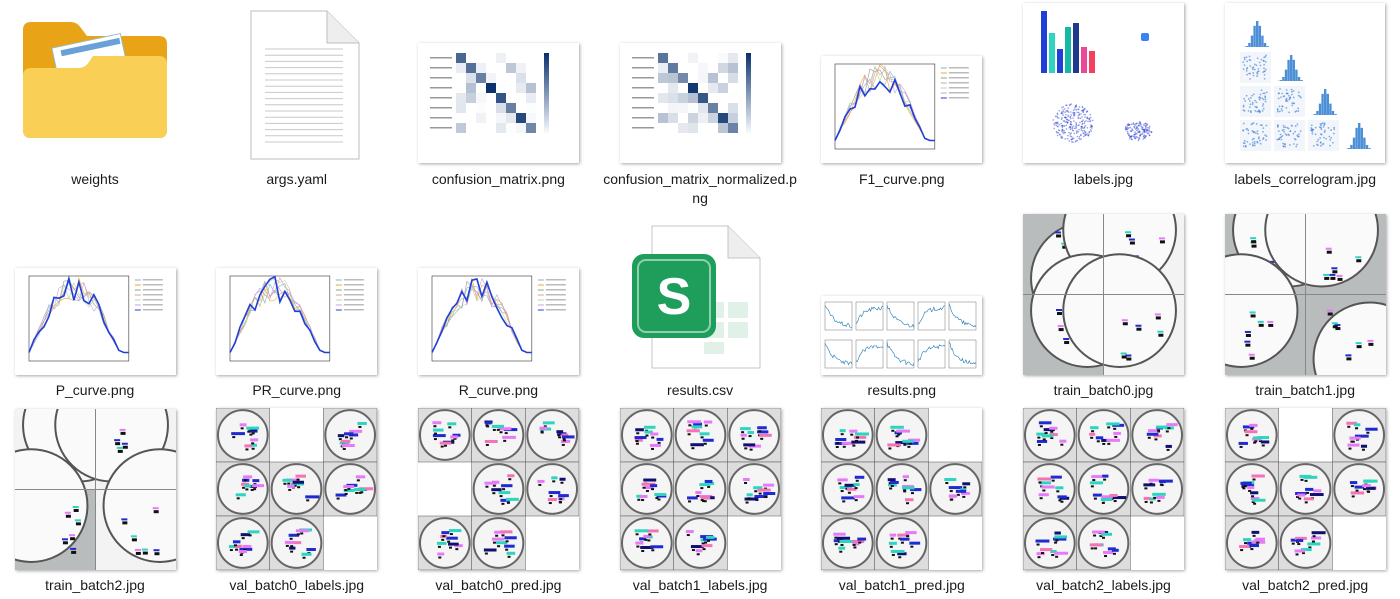 This screenshot has width=1400, height=599. What do you see at coordinates (1305, 179) in the screenshot?
I see `file-name: labels_correlogram.jpg` at bounding box center [1305, 179].